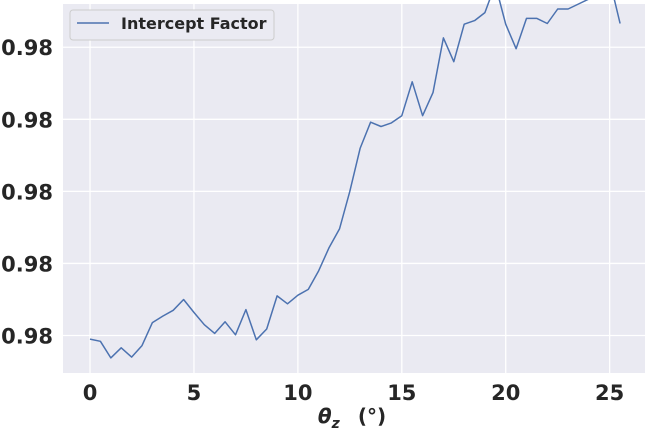  Describe the element at coordinates (372, 416) in the screenshot. I see `x-axis-label-unit: (°)` at that location.